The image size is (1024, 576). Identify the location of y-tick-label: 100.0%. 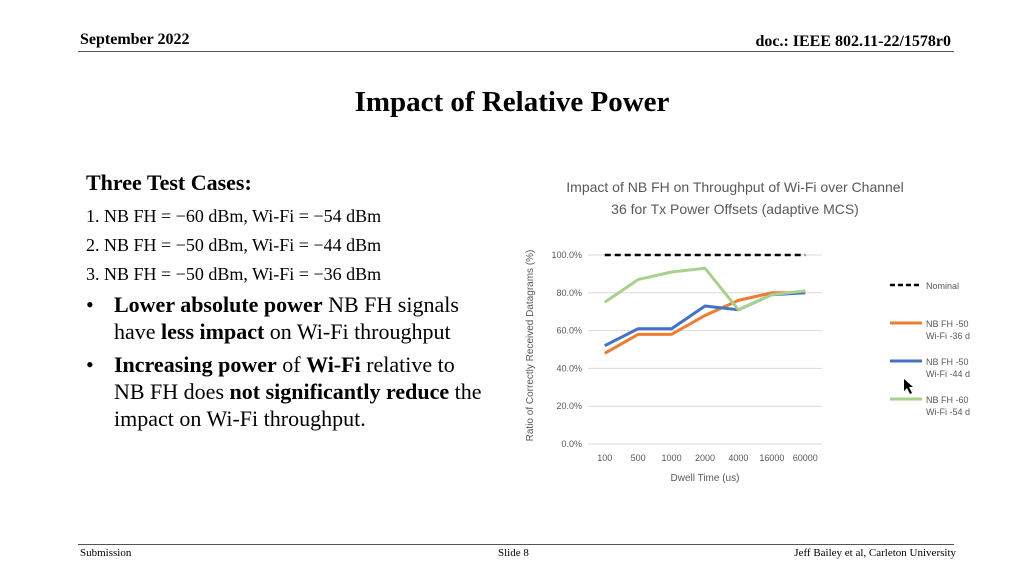
(566, 255).